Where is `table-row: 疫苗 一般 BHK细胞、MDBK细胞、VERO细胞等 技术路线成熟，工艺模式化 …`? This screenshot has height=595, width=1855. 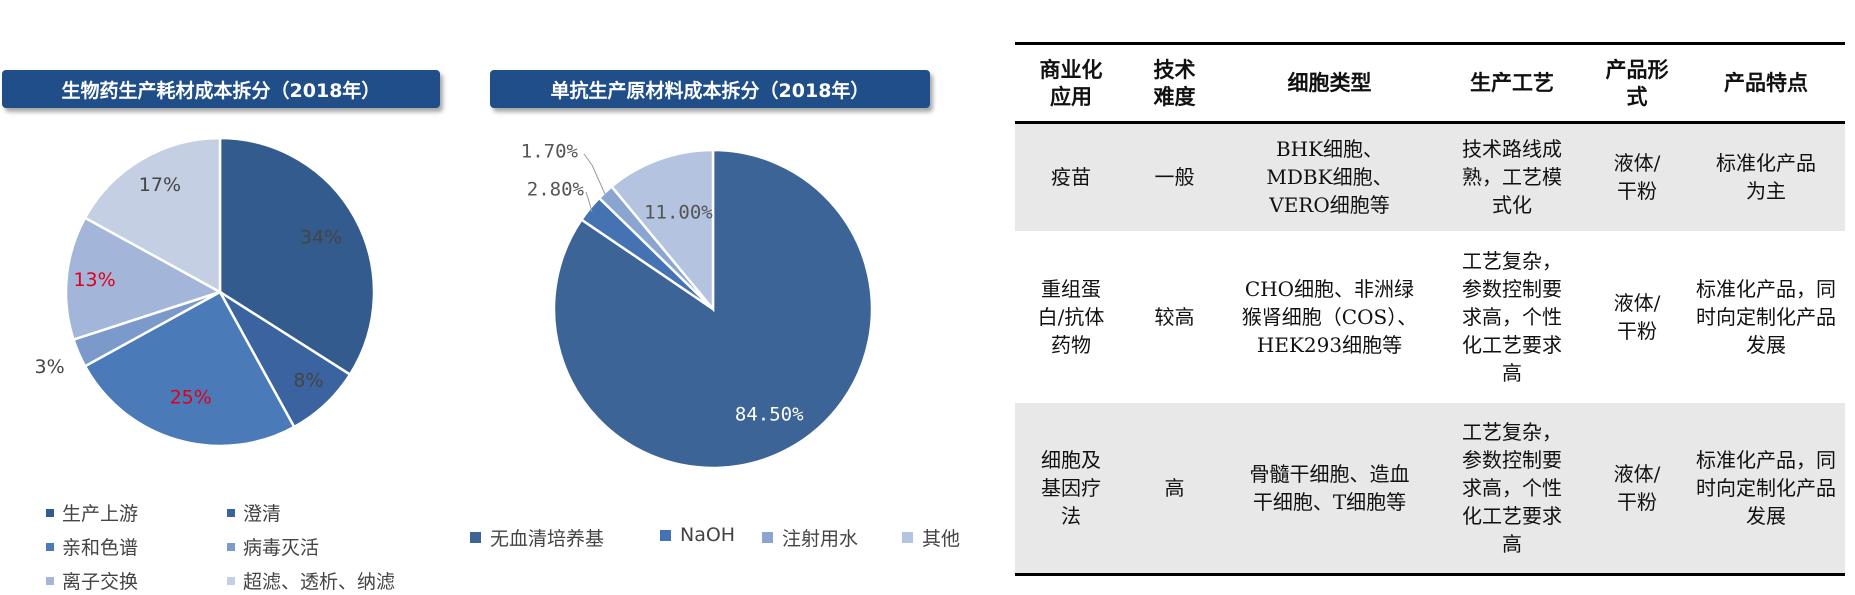 table-row: 疫苗 一般 BHK细胞、MDBK细胞、VERO细胞等 技术路线成熟，工艺模式化 … is located at coordinates (1430, 176).